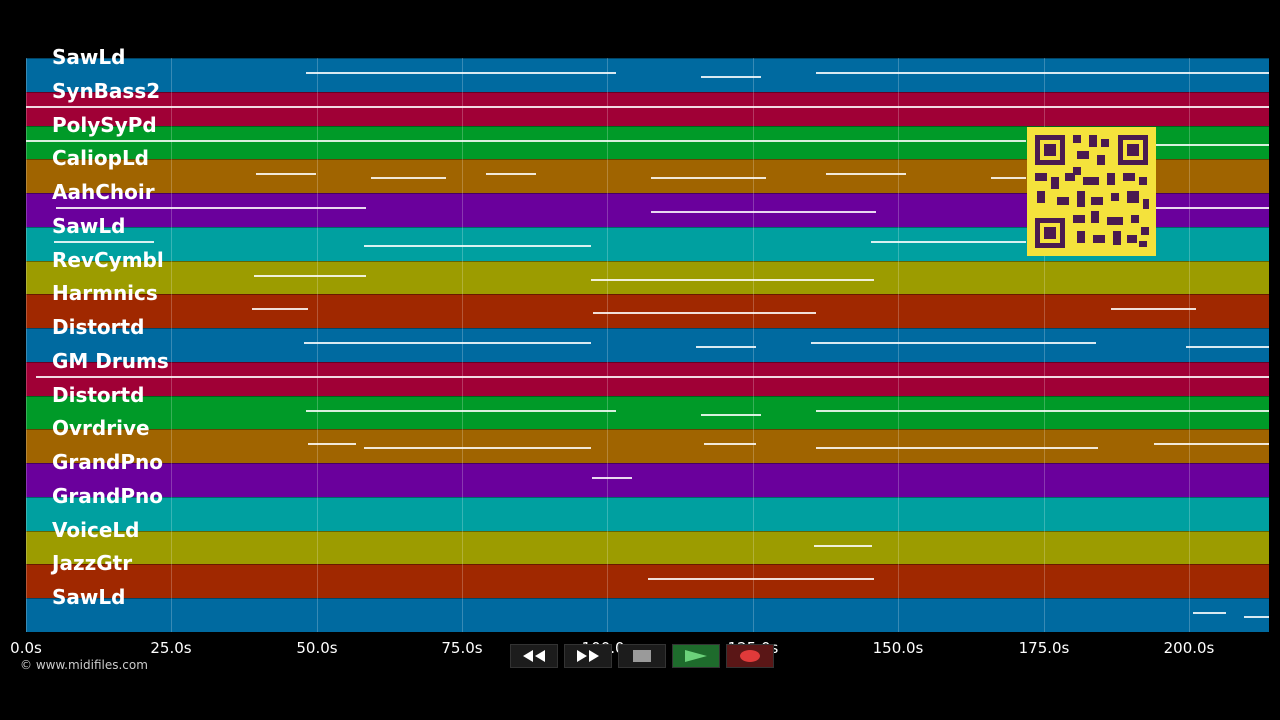  I want to click on fast-forward-button, so click(588, 656).